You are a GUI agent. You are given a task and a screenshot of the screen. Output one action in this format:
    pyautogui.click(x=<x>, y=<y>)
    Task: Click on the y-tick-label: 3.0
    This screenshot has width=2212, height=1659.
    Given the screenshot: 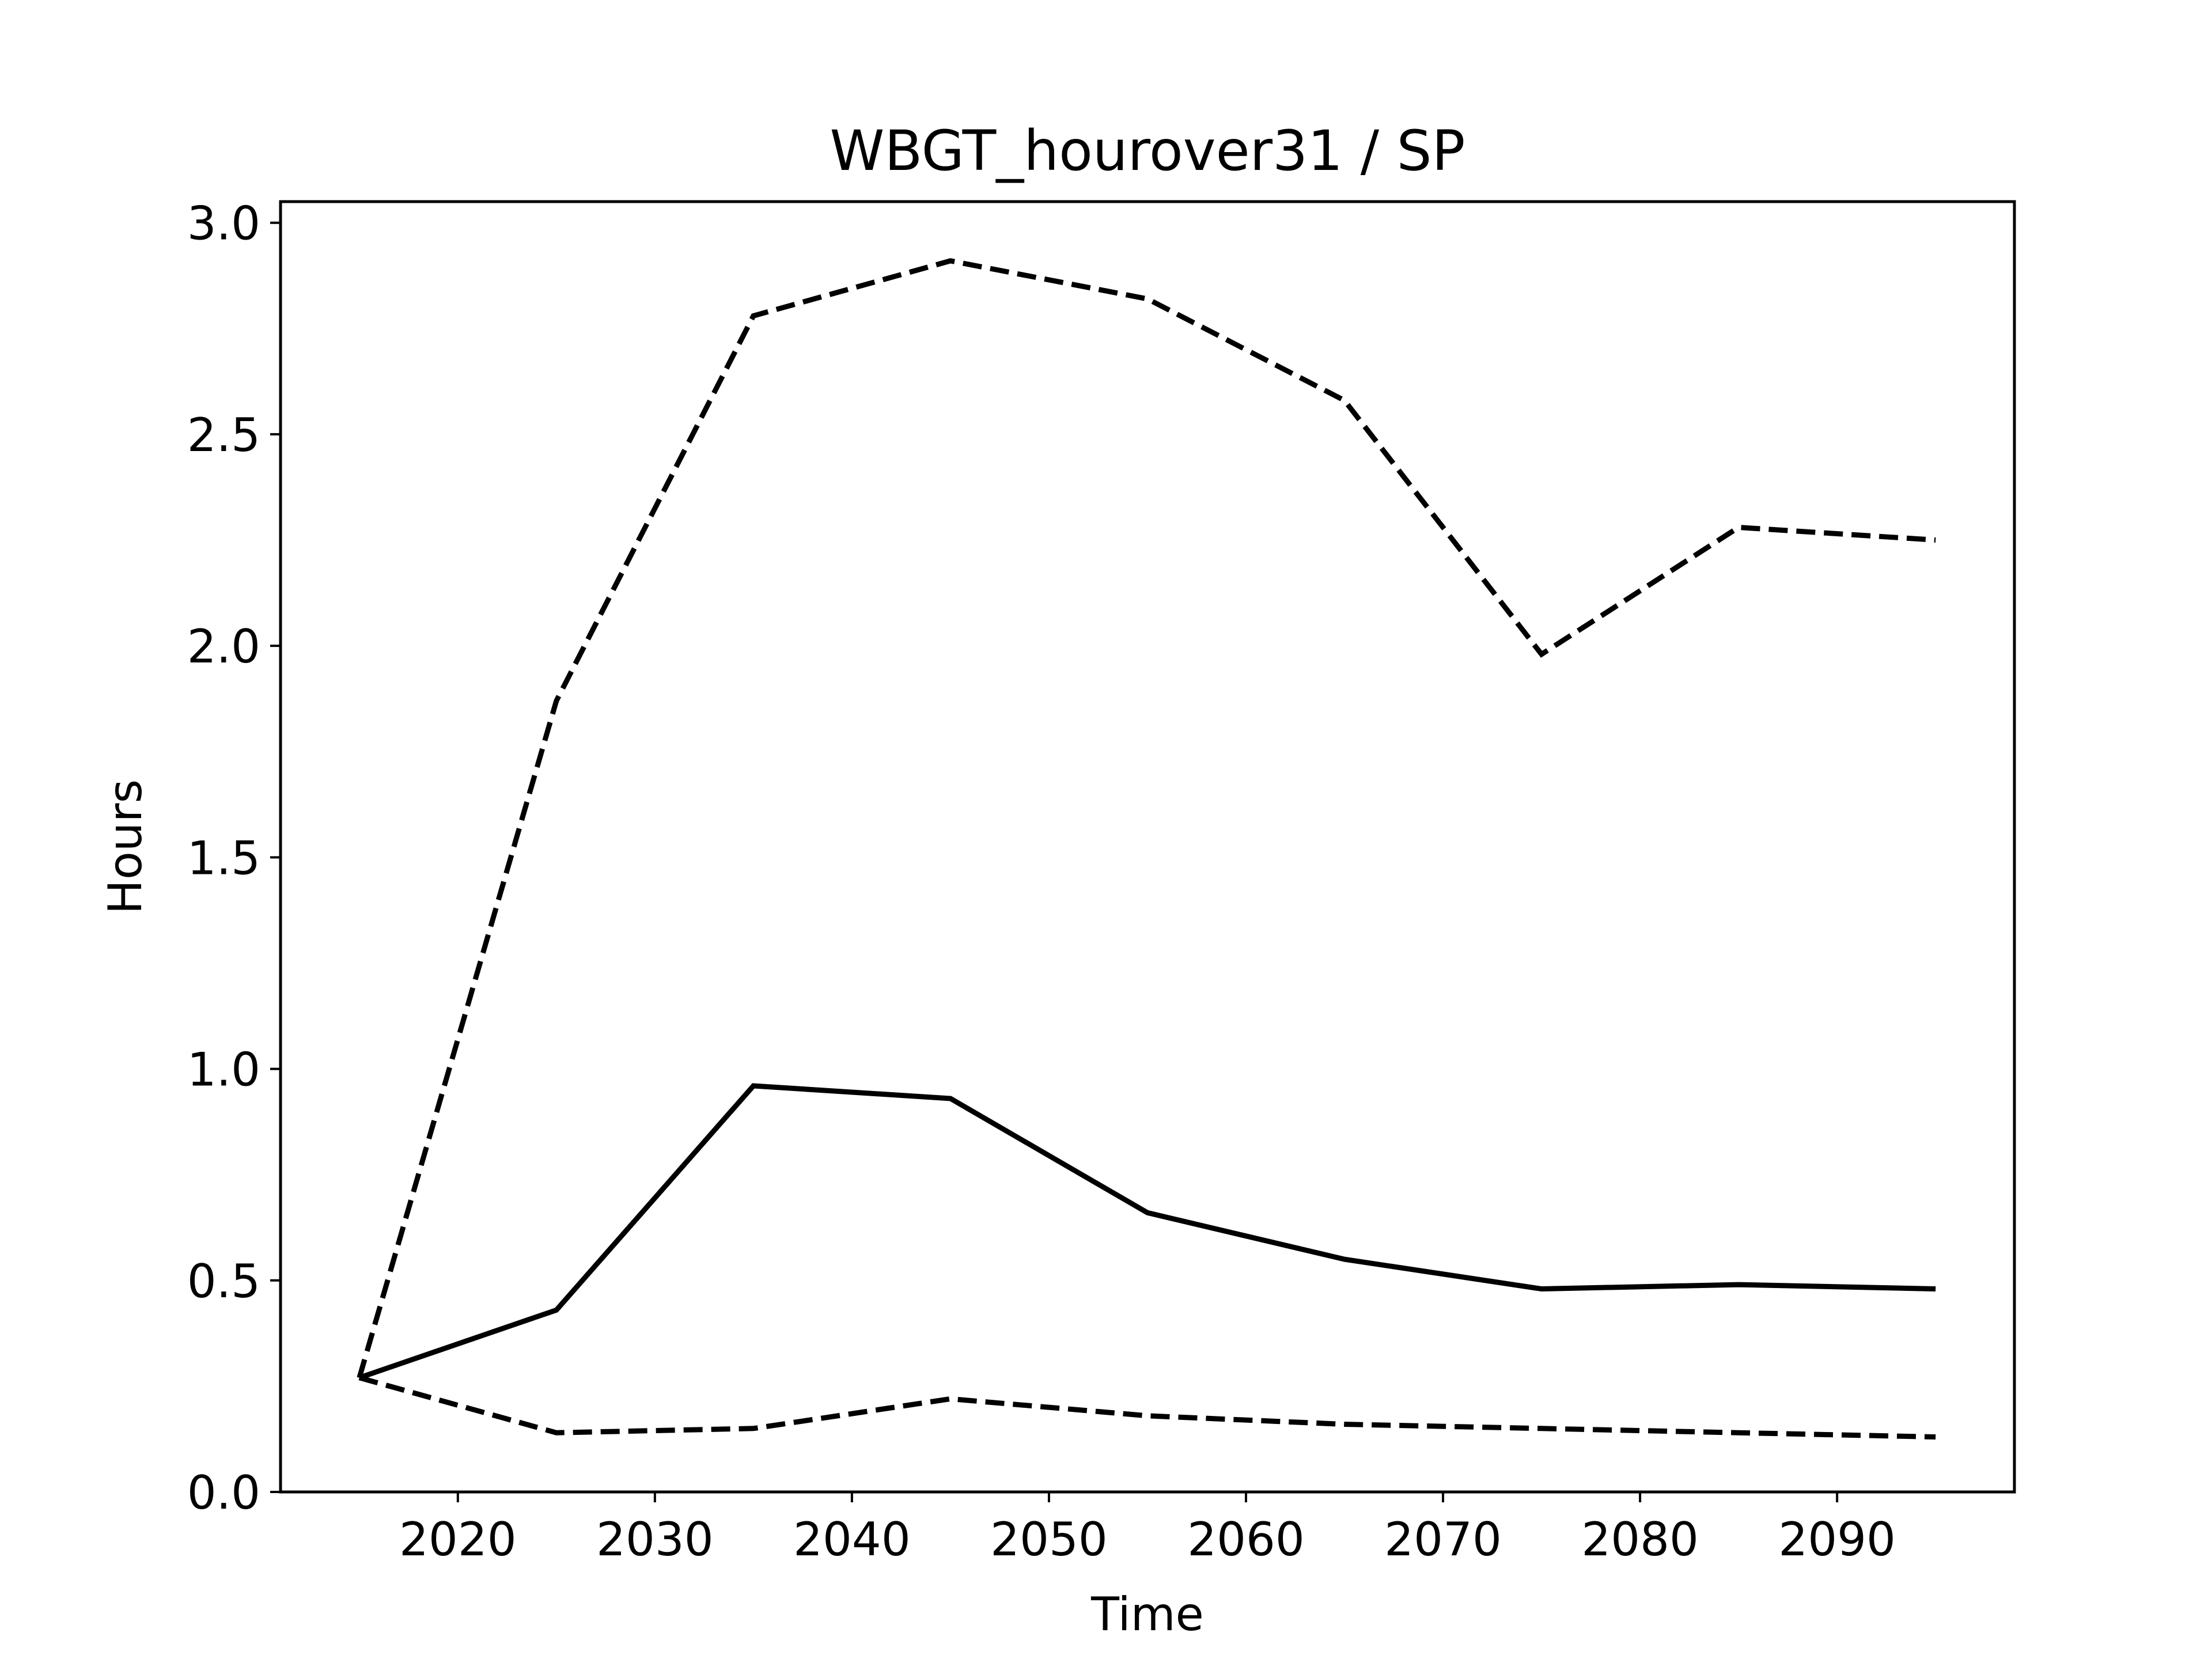 What is the action you would take?
    pyautogui.click(x=223, y=224)
    